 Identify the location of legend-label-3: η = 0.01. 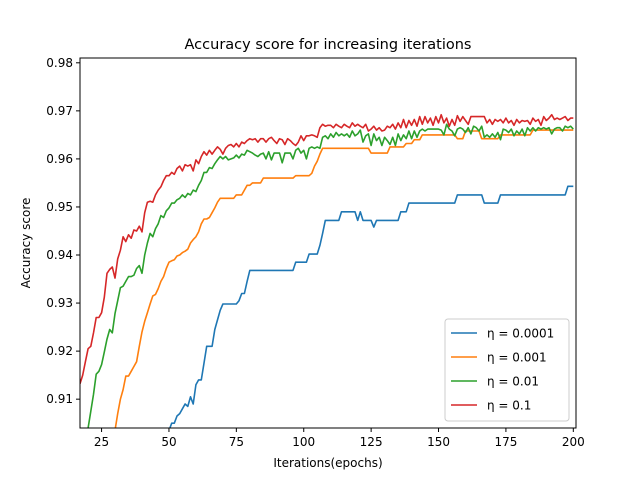
(513, 382).